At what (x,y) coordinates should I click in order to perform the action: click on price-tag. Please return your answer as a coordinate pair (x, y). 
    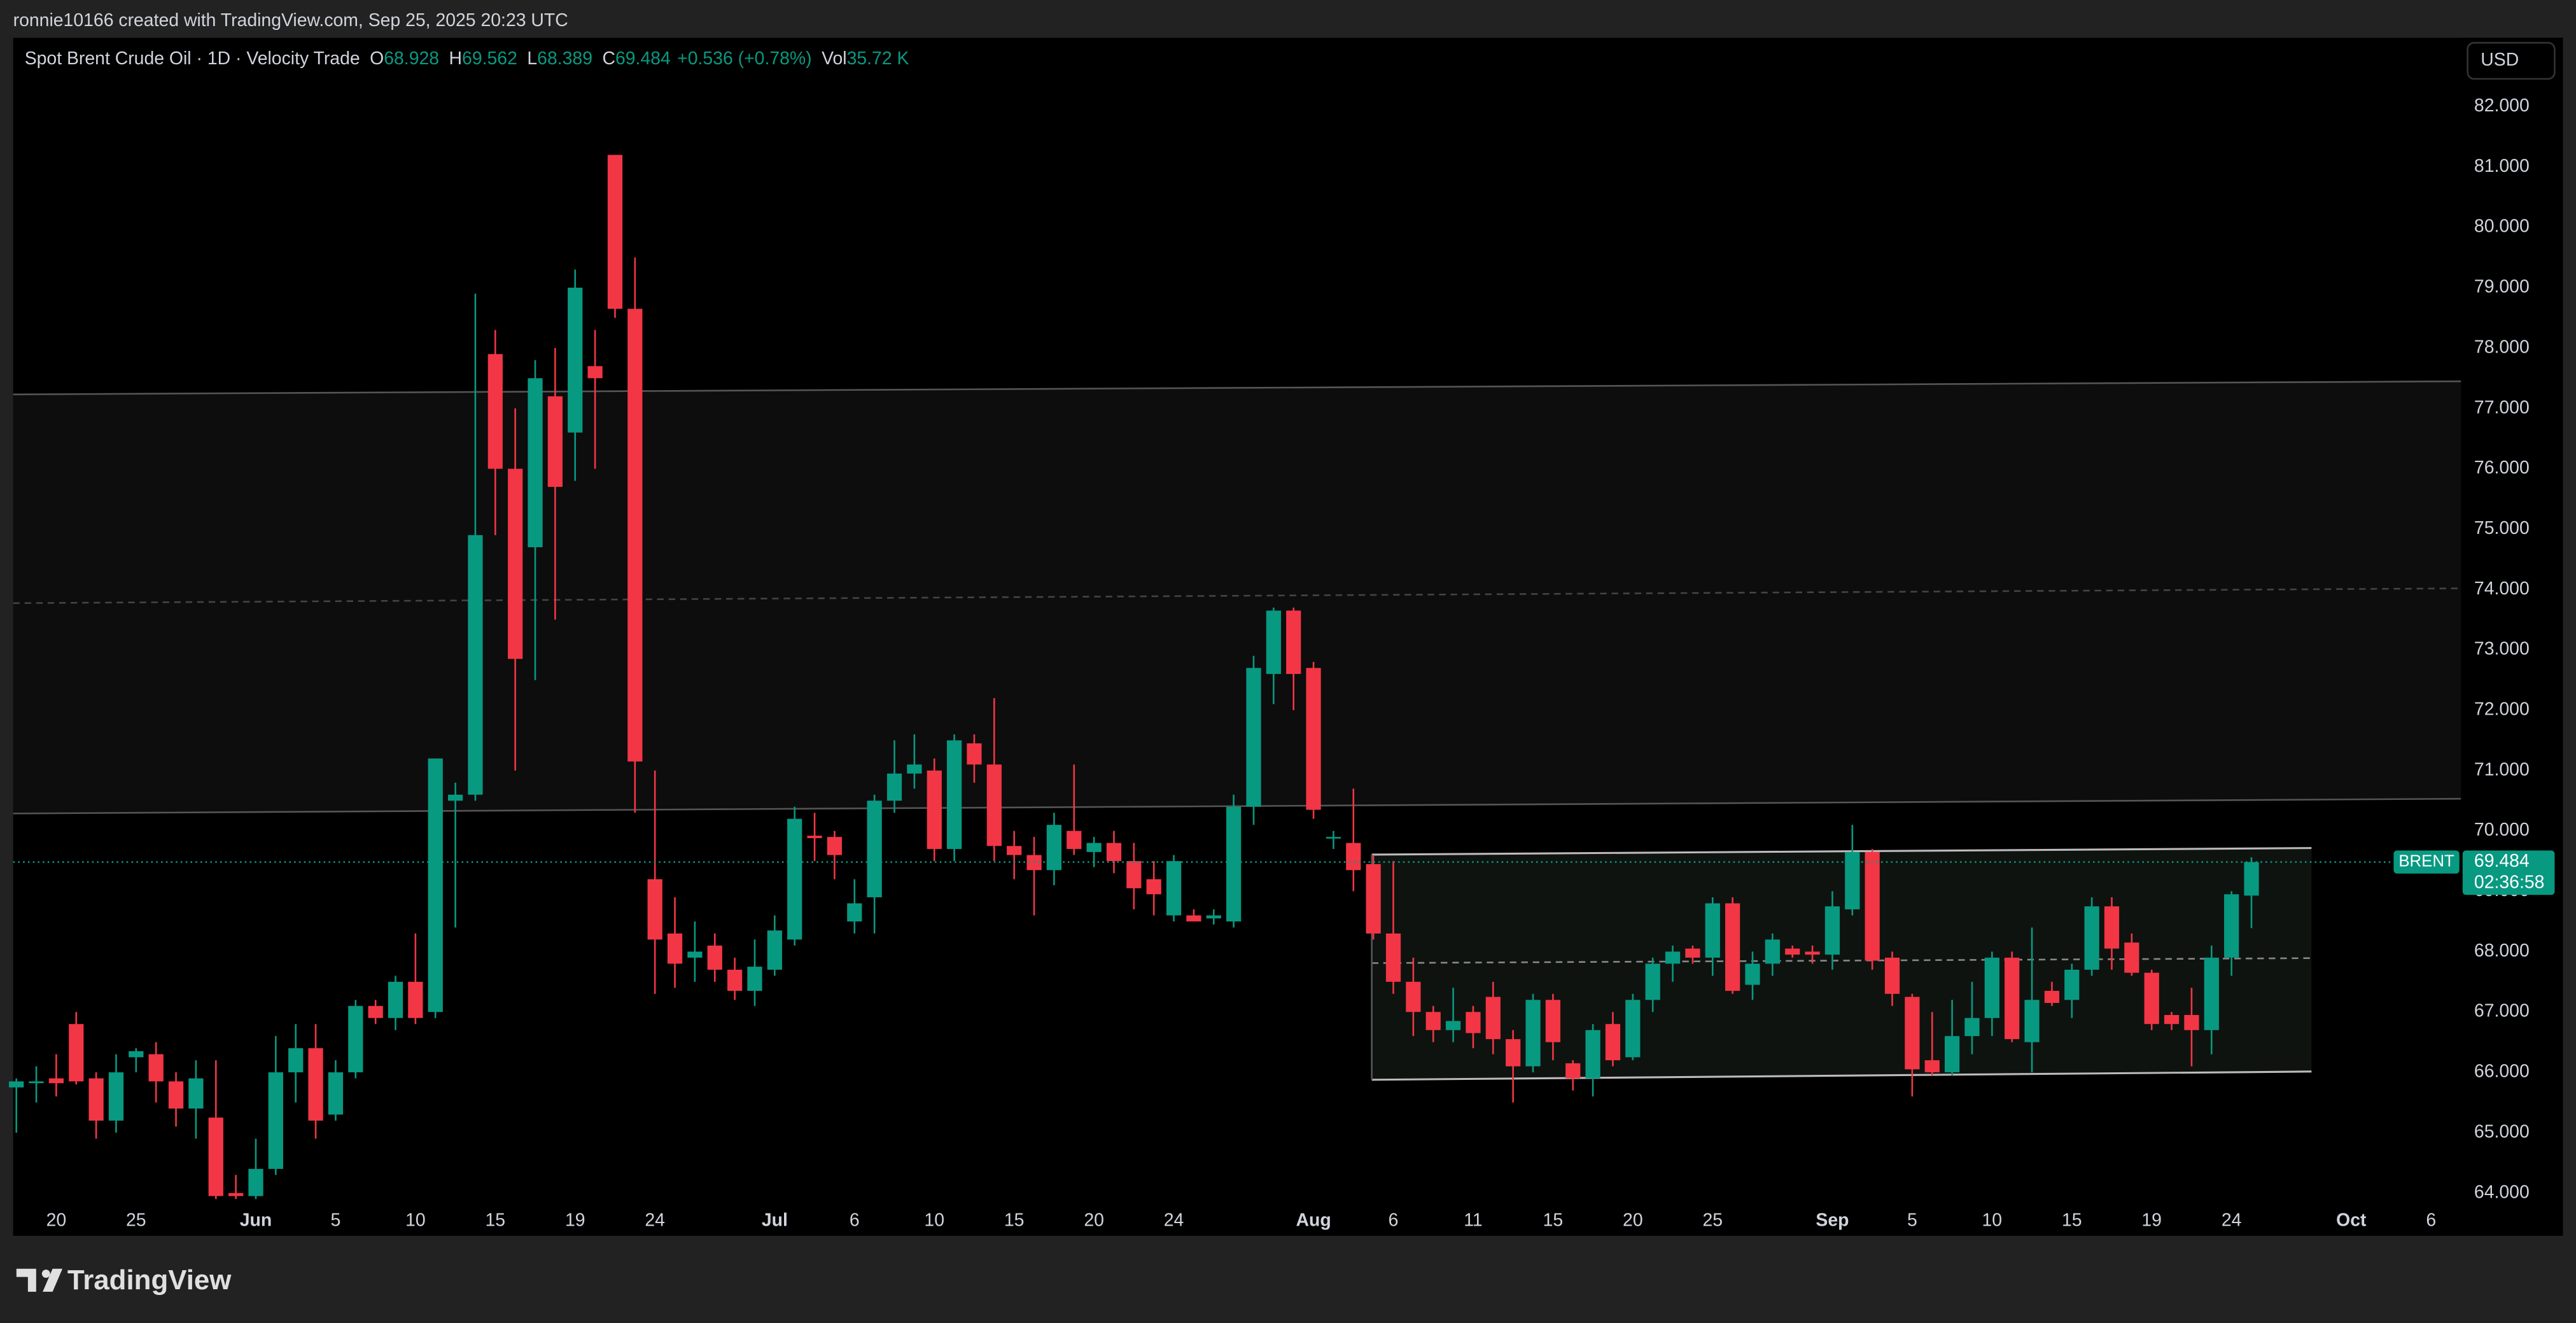
    Looking at the image, I should click on (2508, 872).